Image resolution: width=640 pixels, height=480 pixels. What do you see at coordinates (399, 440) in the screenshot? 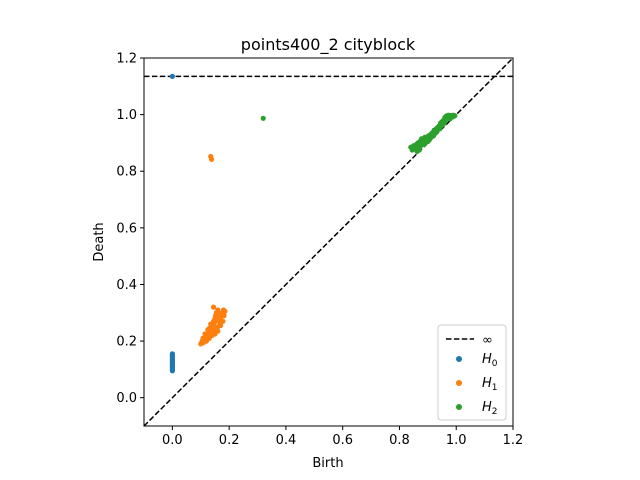
I see `x-tick-label: 0.8` at bounding box center [399, 440].